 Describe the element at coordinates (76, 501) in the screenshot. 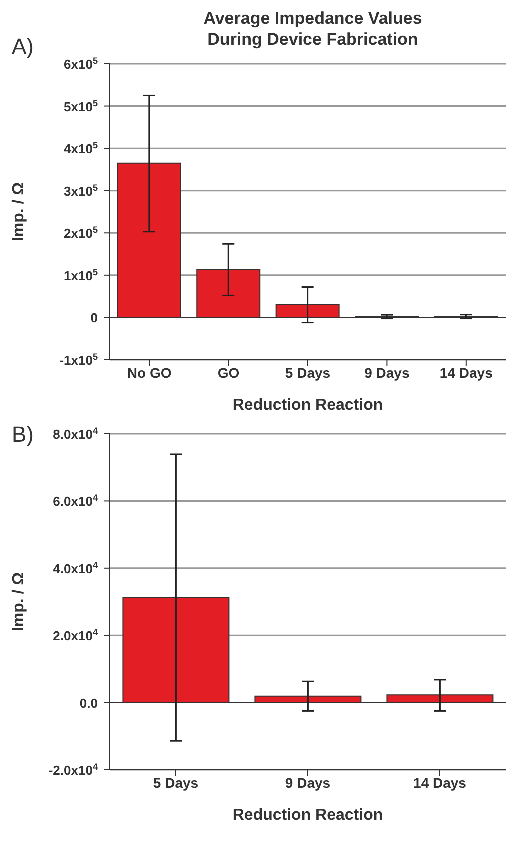

I see `y-tick-label: 6.0x10$^{4}$` at that location.